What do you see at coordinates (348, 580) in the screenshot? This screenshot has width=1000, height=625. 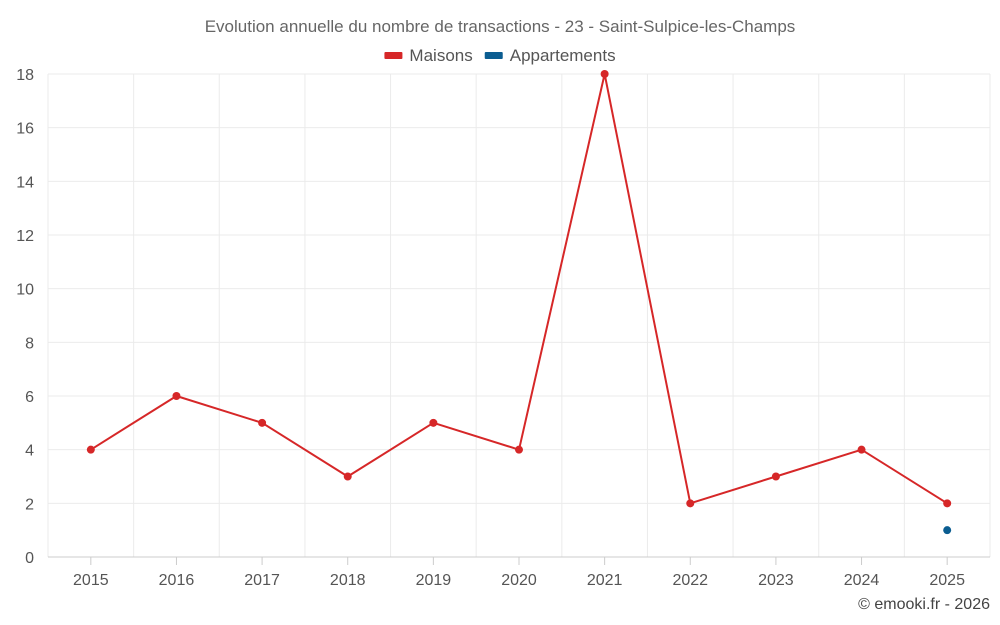 I see `x-tick-label: 2018` at bounding box center [348, 580].